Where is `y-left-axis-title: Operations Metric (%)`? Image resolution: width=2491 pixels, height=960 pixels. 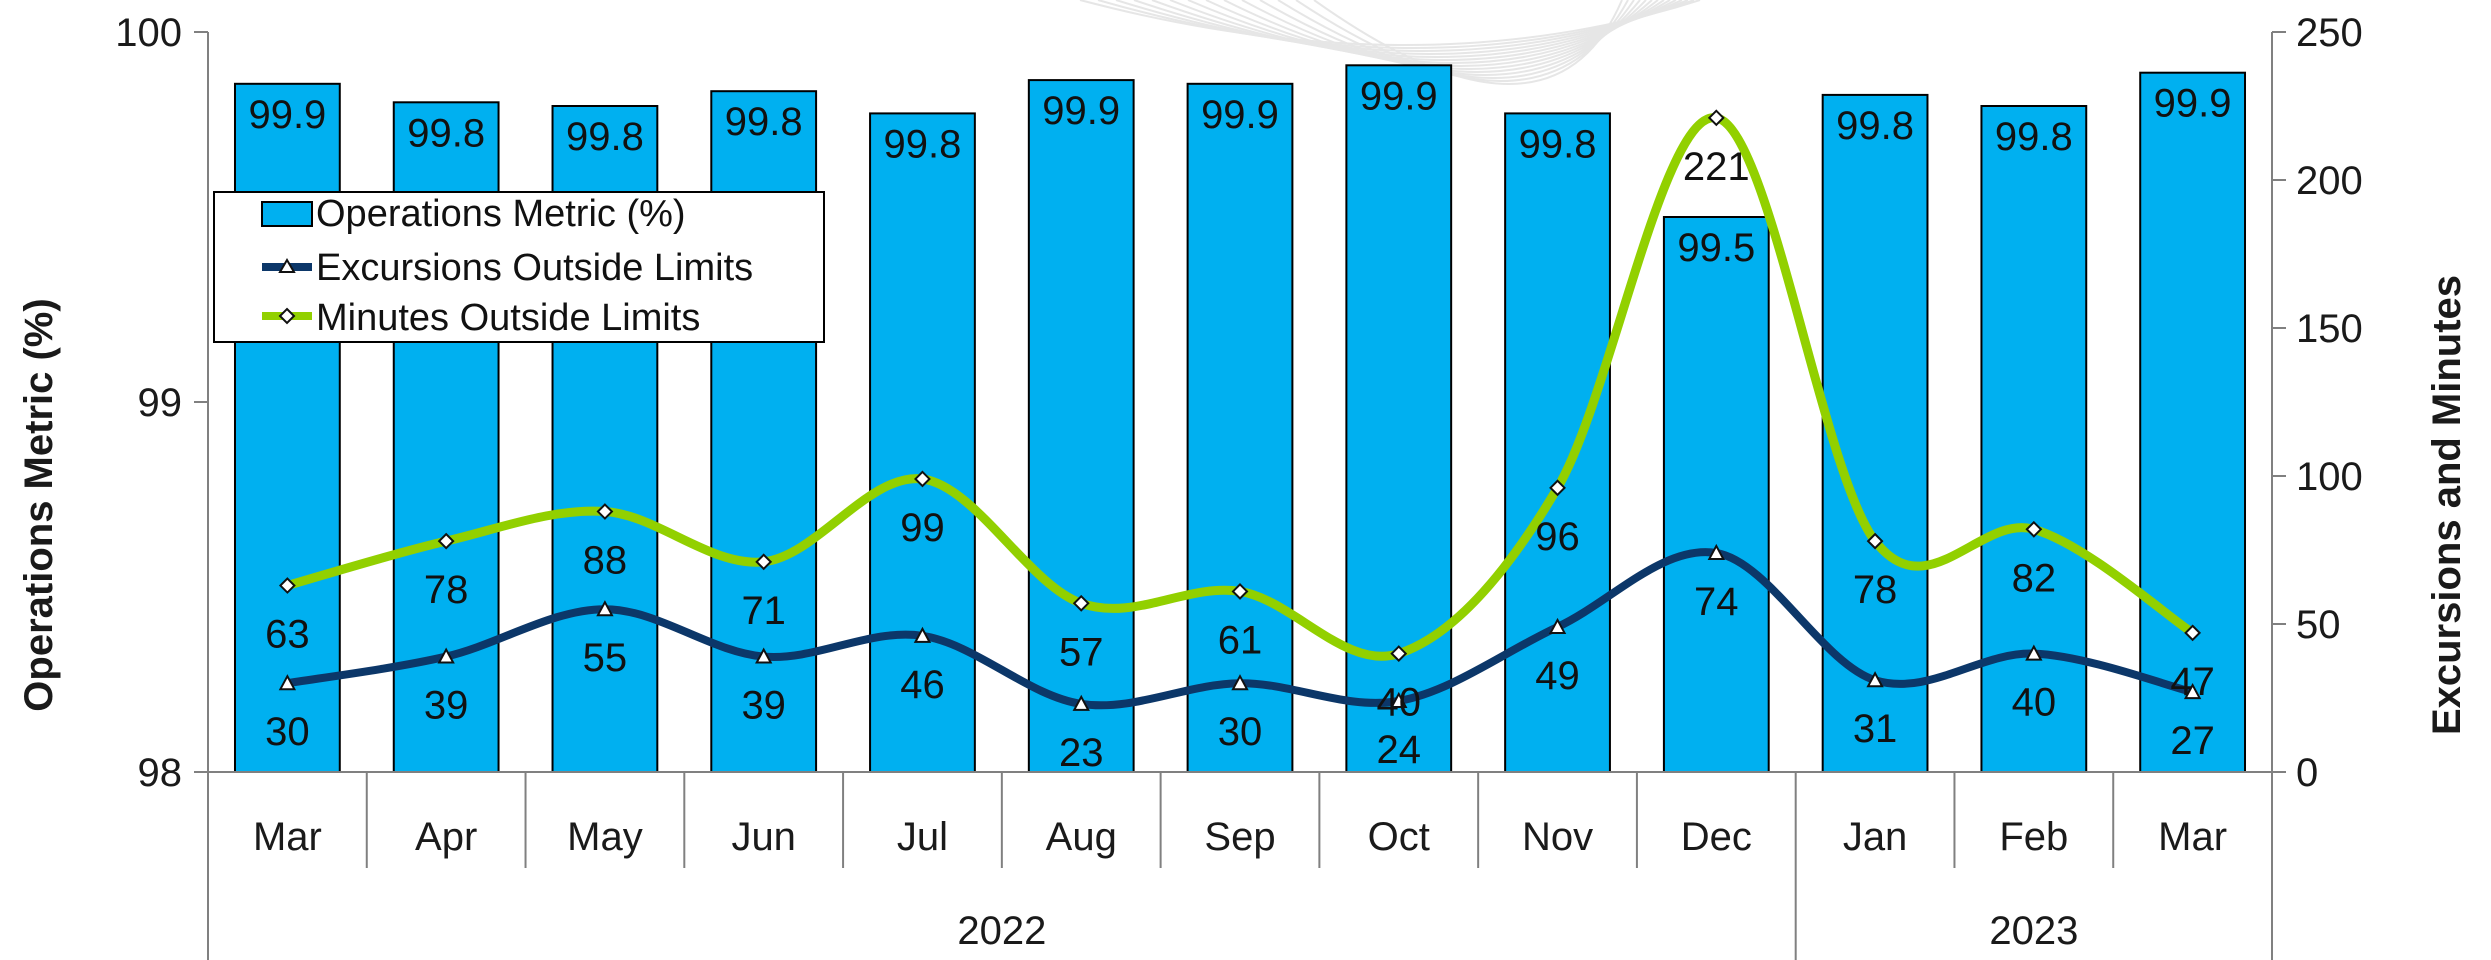 y-left-axis-title: Operations Metric (%) is located at coordinates (39, 504).